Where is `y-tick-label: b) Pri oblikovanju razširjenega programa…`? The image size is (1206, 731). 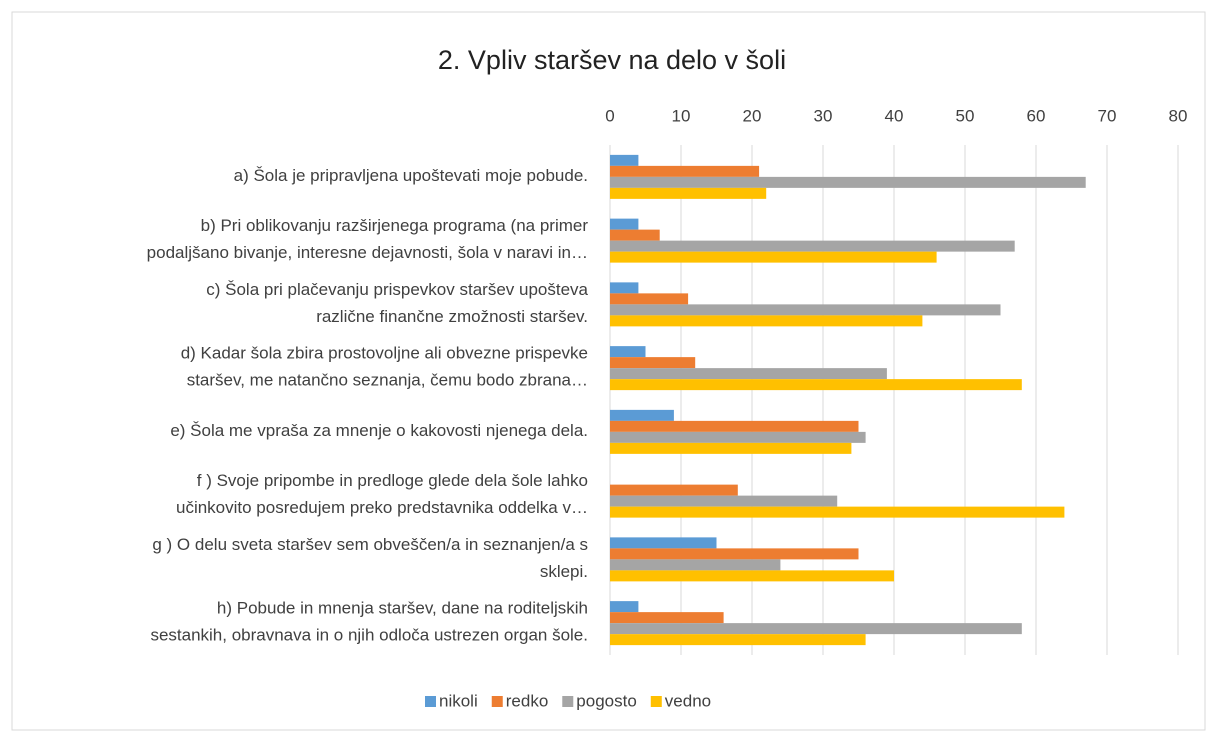 y-tick-label: b) Pri oblikovanju razširjenega programa… is located at coordinates (368, 240).